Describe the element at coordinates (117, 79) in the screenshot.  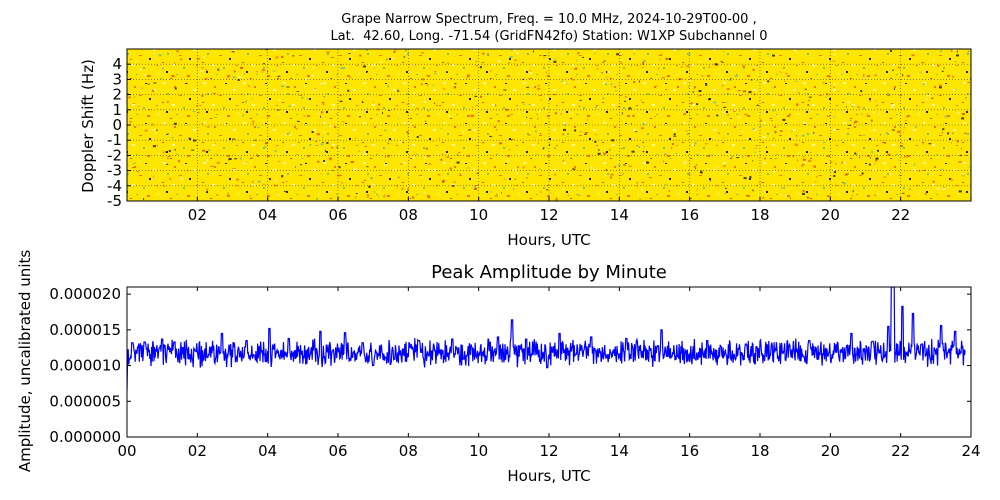
I see `spectrum-y-tick-label: 3` at that location.